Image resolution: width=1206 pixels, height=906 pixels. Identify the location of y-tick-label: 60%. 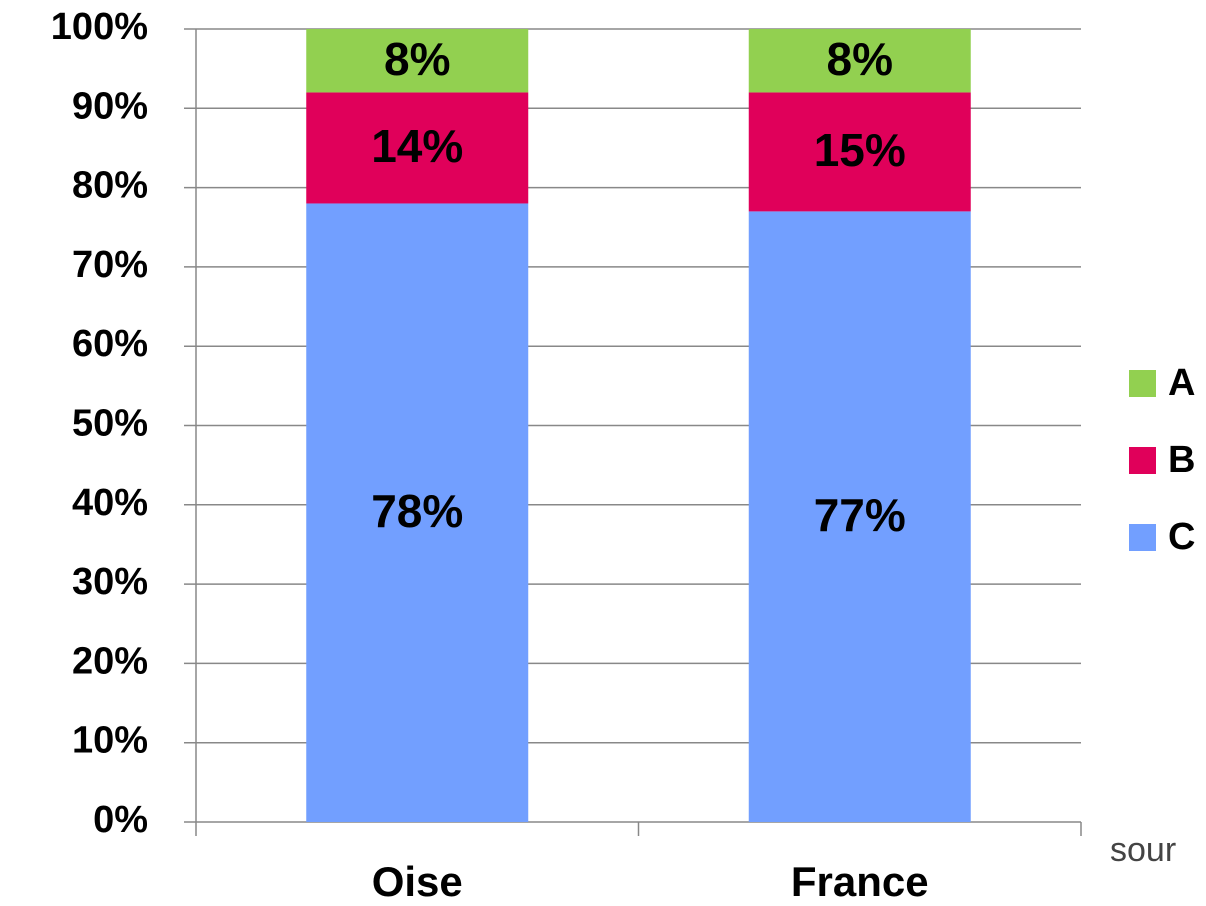
(110, 344).